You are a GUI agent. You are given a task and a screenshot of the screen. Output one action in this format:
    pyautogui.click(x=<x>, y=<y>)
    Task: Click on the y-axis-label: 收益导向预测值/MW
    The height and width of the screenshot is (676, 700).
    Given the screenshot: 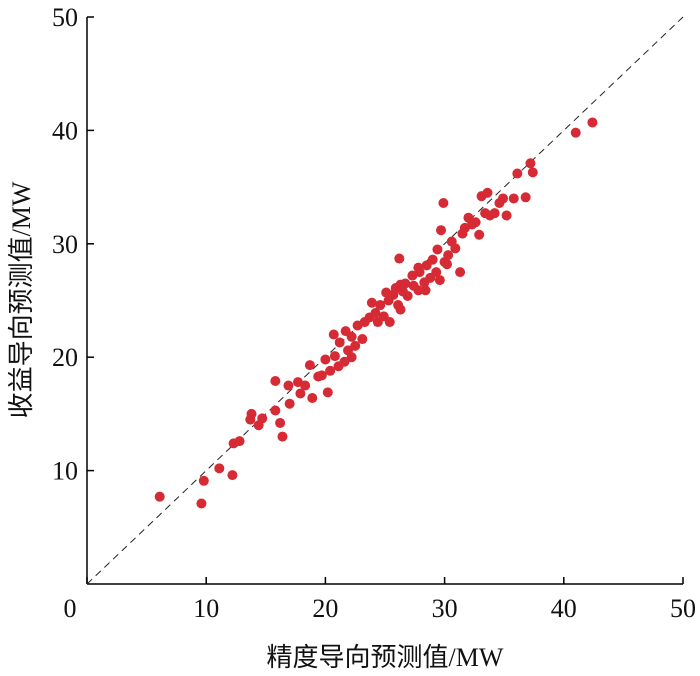 What is the action you would take?
    pyautogui.click(x=21, y=299)
    